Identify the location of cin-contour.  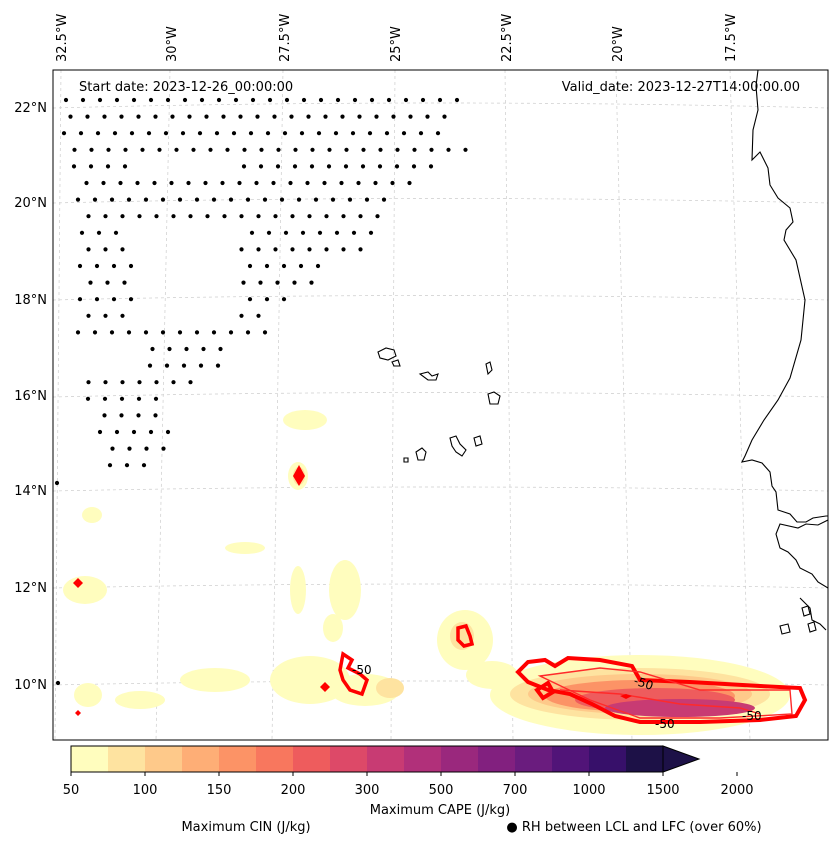
(545, 690).